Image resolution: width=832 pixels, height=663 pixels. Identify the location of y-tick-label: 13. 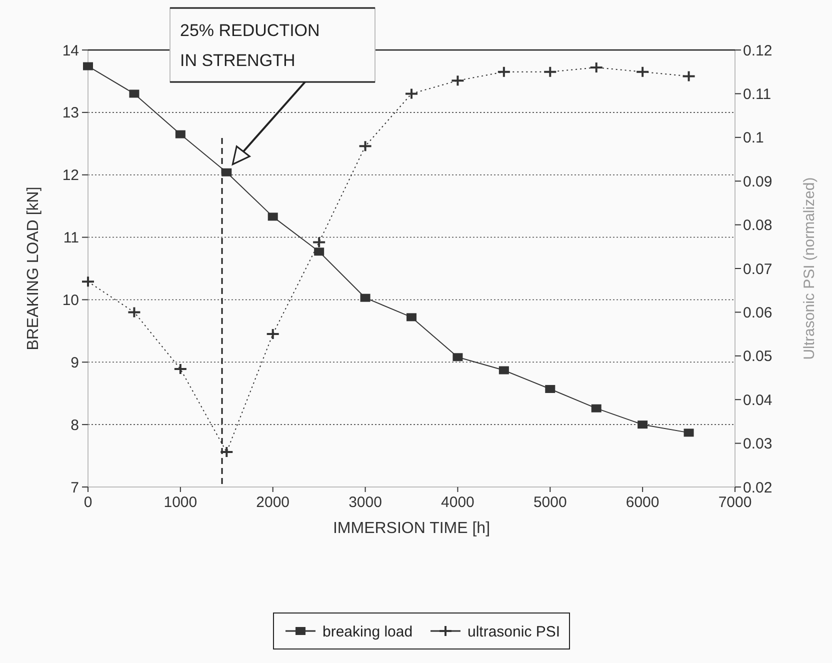
(70, 113).